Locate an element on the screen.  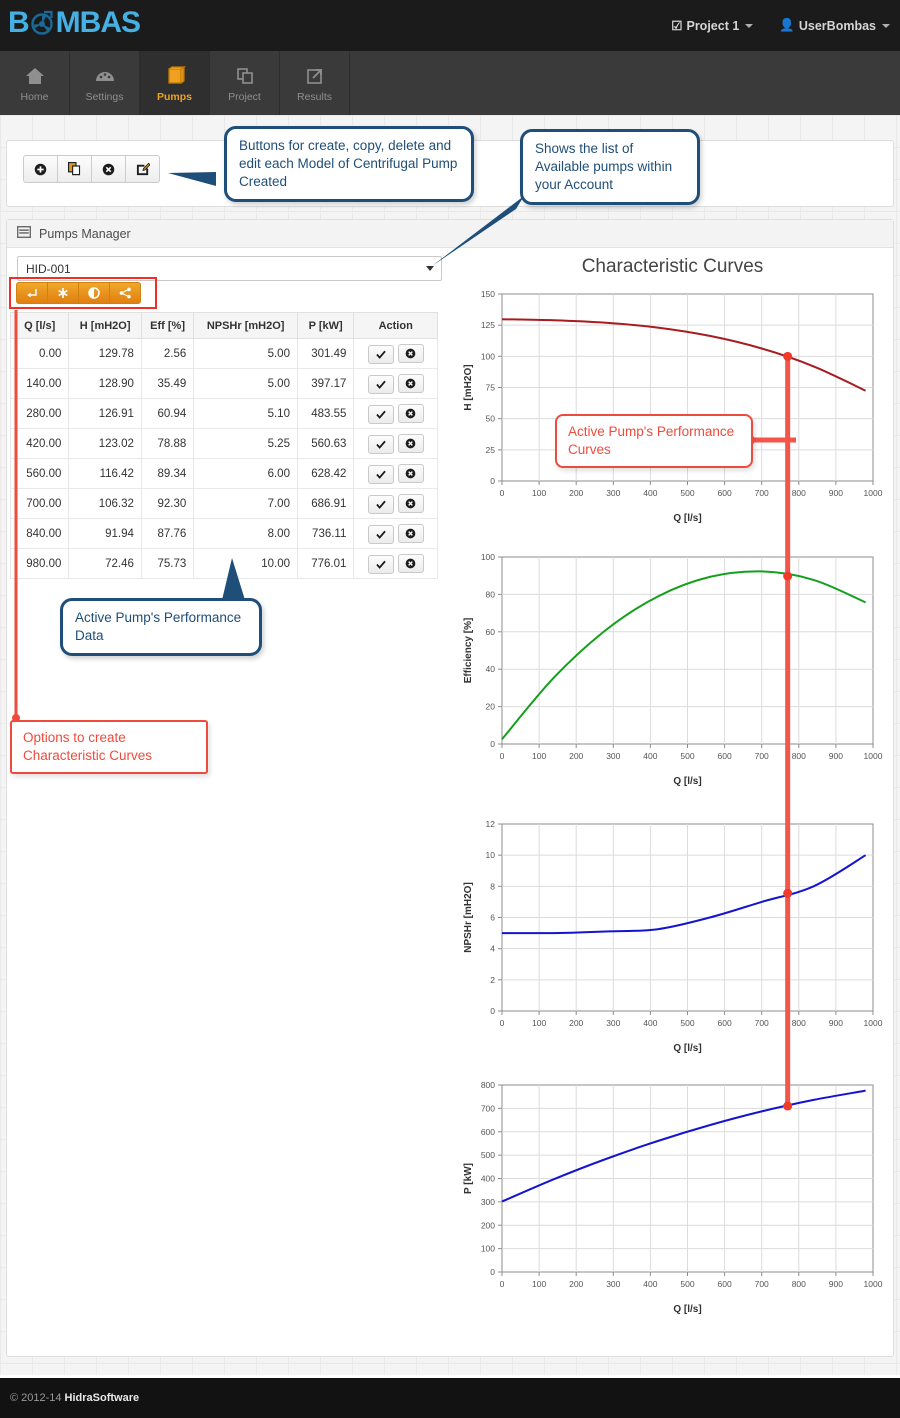
copy-icon is located at coordinates (74, 169).